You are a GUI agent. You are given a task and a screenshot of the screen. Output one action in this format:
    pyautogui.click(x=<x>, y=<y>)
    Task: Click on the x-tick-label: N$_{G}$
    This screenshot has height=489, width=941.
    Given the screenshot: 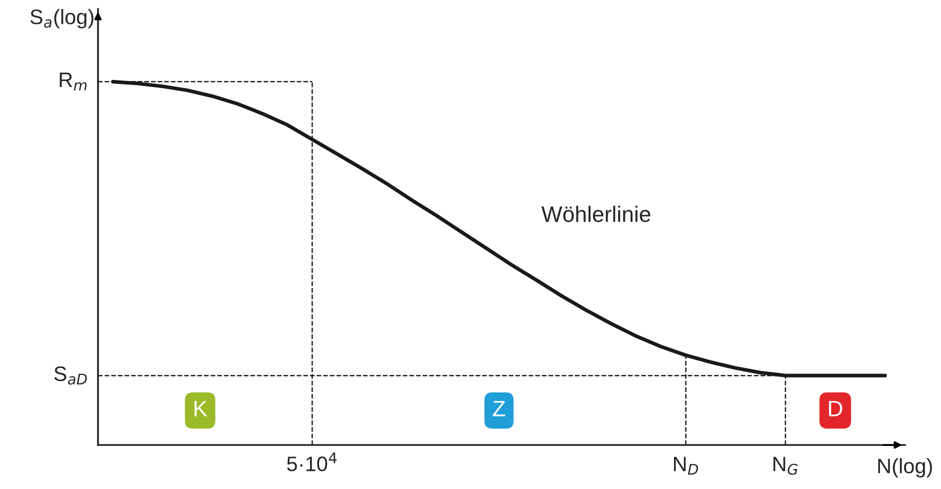 What is the action you would take?
    pyautogui.click(x=786, y=465)
    